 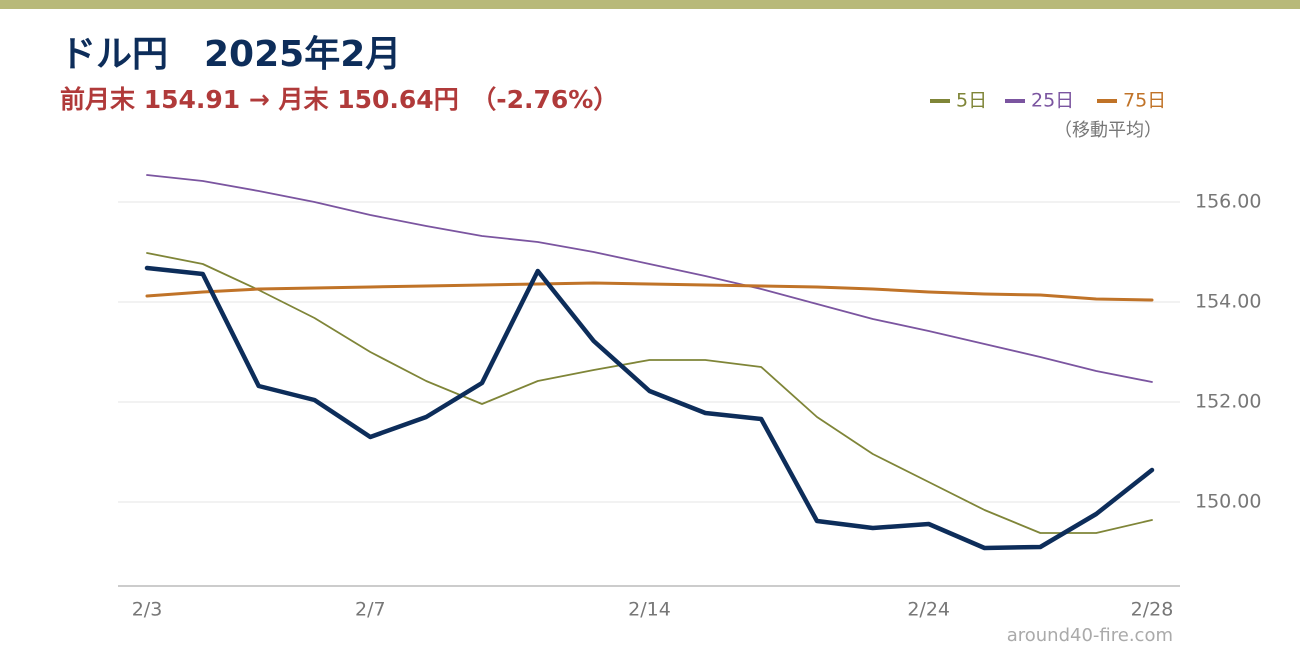 What do you see at coordinates (928, 610) in the screenshot?
I see `x-tick-label: 2/24` at bounding box center [928, 610].